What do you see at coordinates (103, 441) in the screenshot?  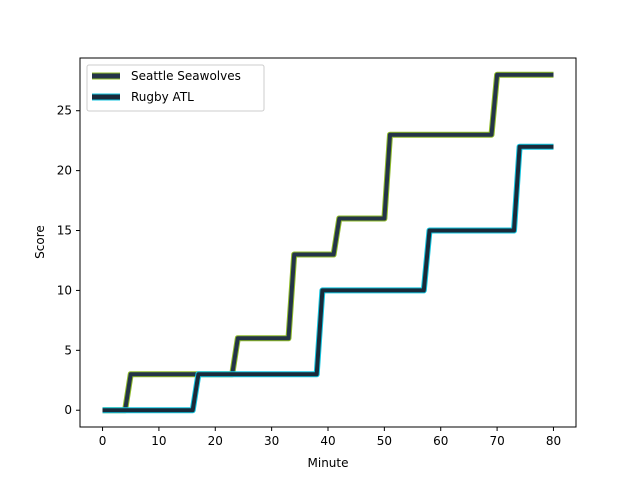 I see `x-tick-label: 0` at bounding box center [103, 441].